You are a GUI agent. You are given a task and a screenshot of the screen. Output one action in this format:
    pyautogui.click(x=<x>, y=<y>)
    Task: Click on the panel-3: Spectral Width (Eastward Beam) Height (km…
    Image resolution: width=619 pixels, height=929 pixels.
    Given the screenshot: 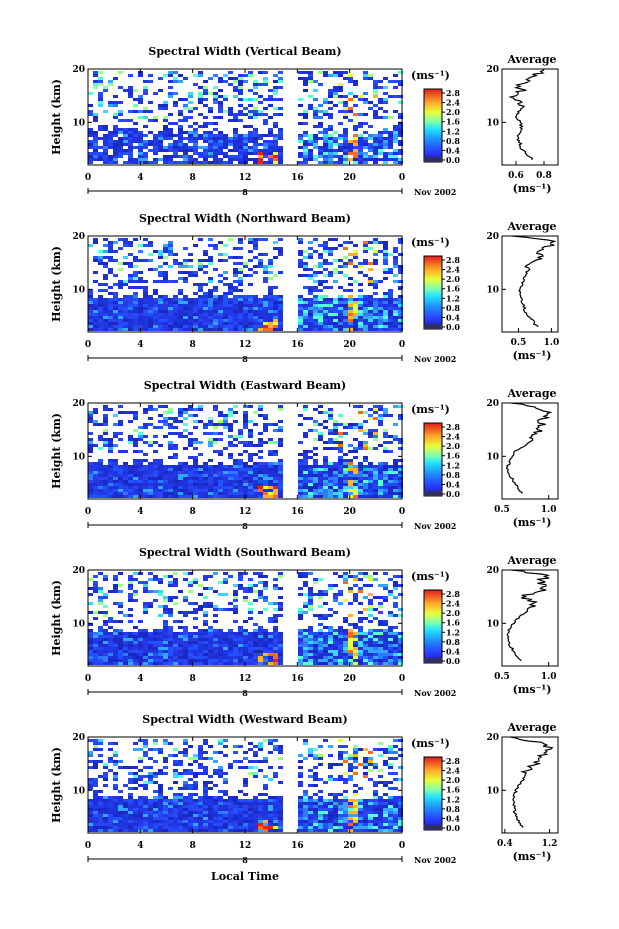 What is the action you would take?
    pyautogui.click(x=304, y=455)
    